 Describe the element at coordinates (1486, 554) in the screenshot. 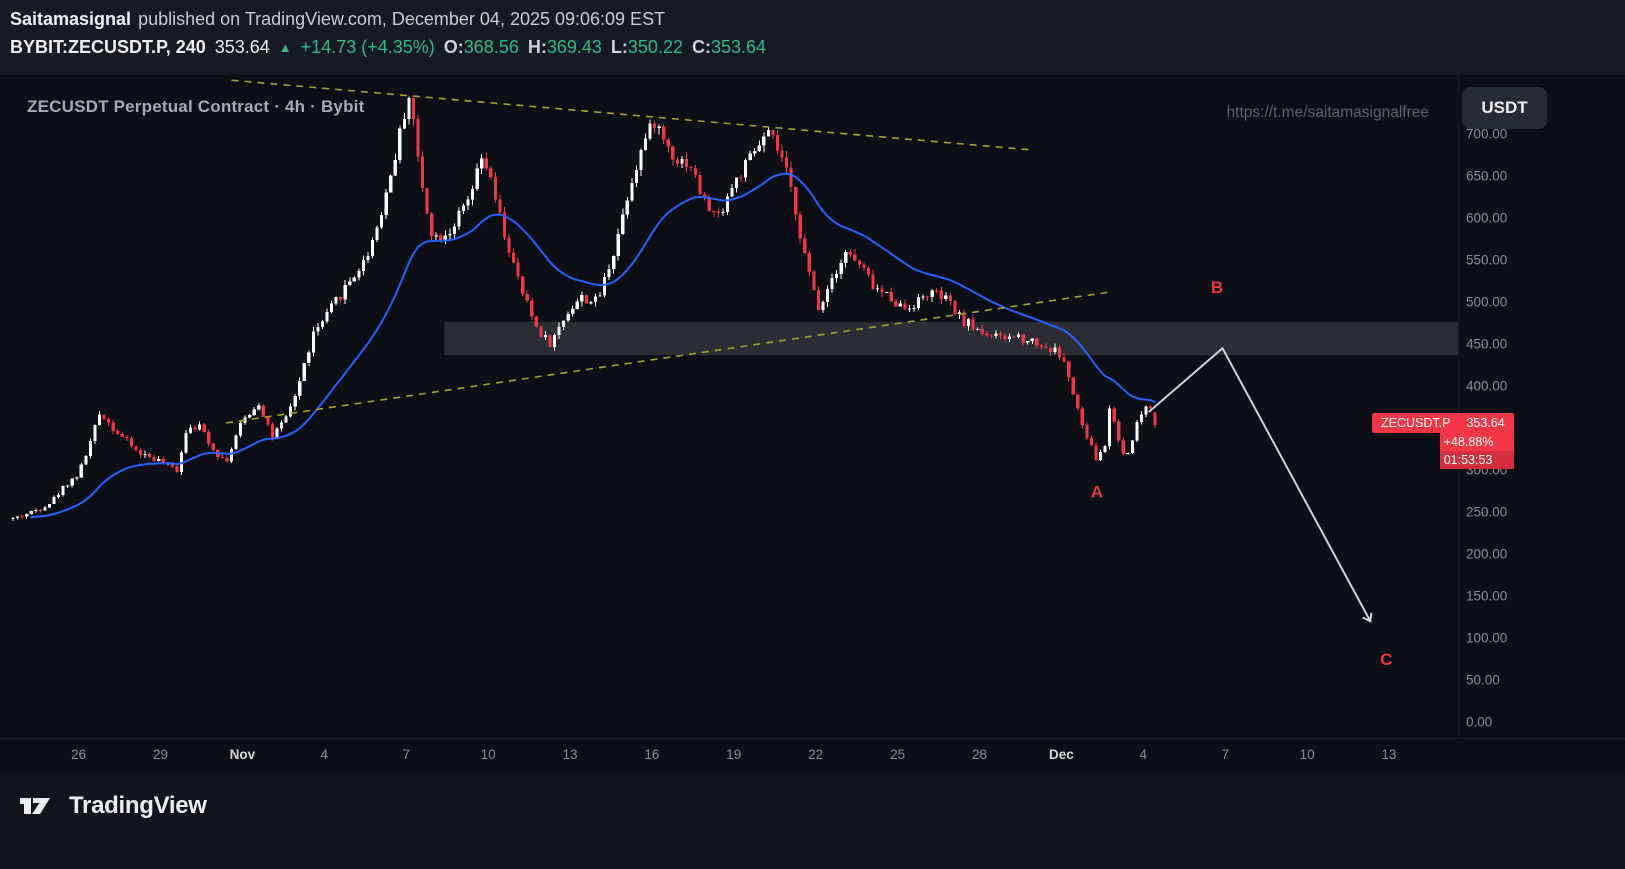

I see `svg-text: 200.00` at that location.